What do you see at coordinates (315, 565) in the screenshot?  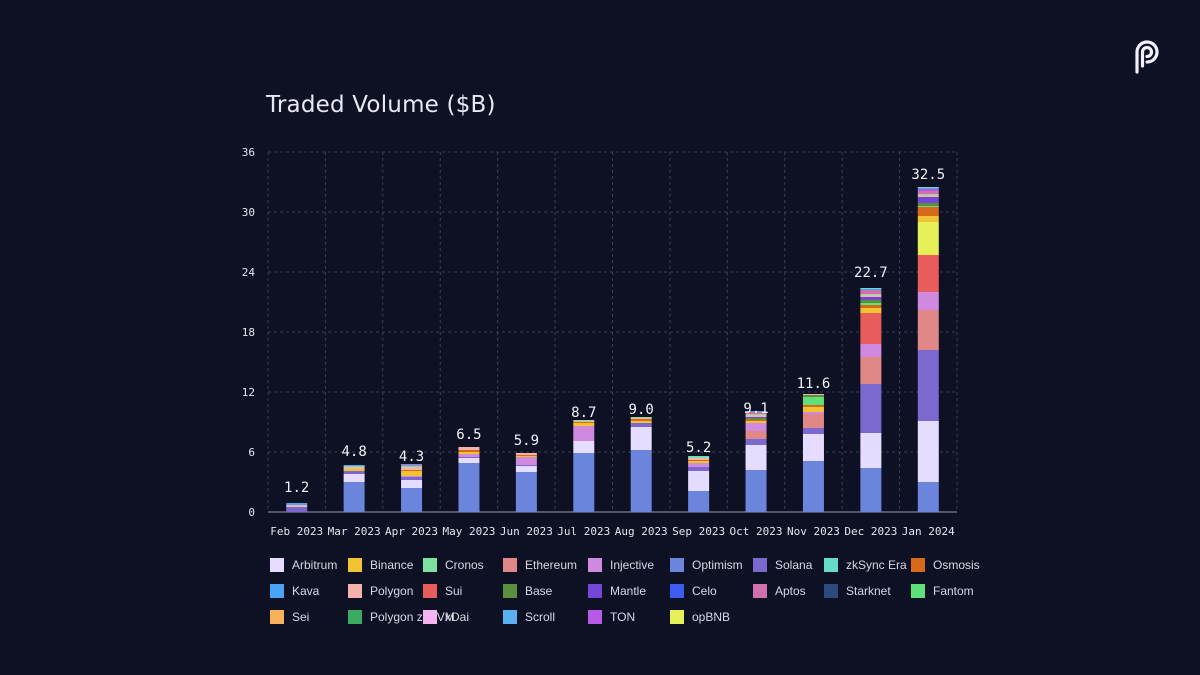 I see `legend-label: Arbitrum` at bounding box center [315, 565].